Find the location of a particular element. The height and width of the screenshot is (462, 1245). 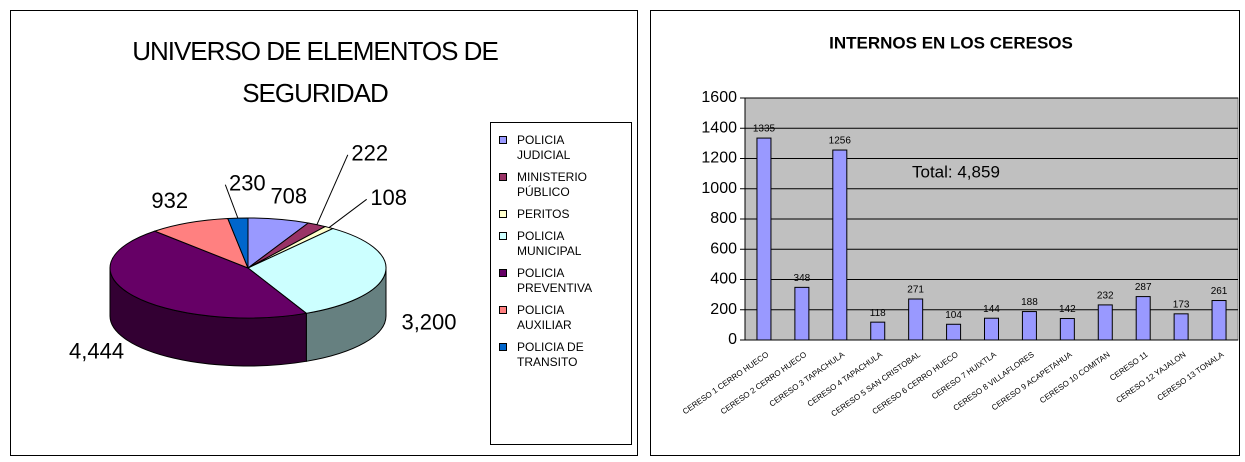

y-tick-label: 1600 is located at coordinates (719, 97).